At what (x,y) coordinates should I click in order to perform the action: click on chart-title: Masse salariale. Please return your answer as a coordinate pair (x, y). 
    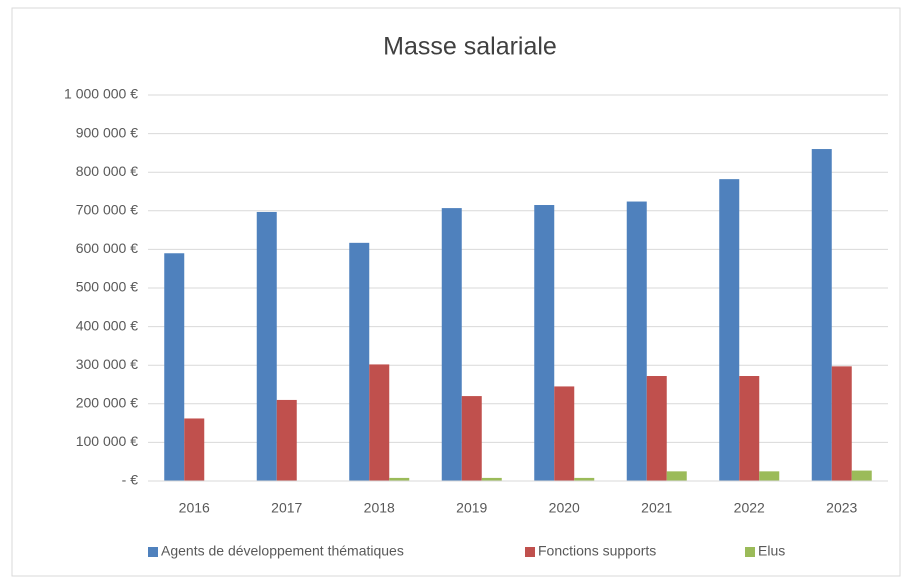
    Looking at the image, I should click on (470, 47).